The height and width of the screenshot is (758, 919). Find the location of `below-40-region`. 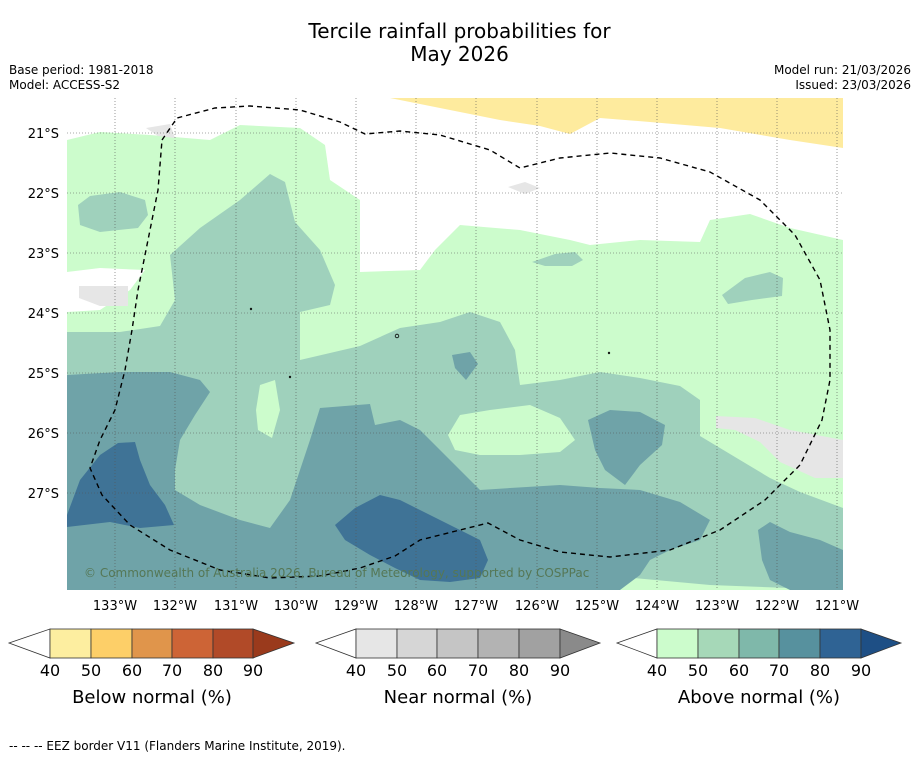

below-40-region is located at coordinates (616, 123).